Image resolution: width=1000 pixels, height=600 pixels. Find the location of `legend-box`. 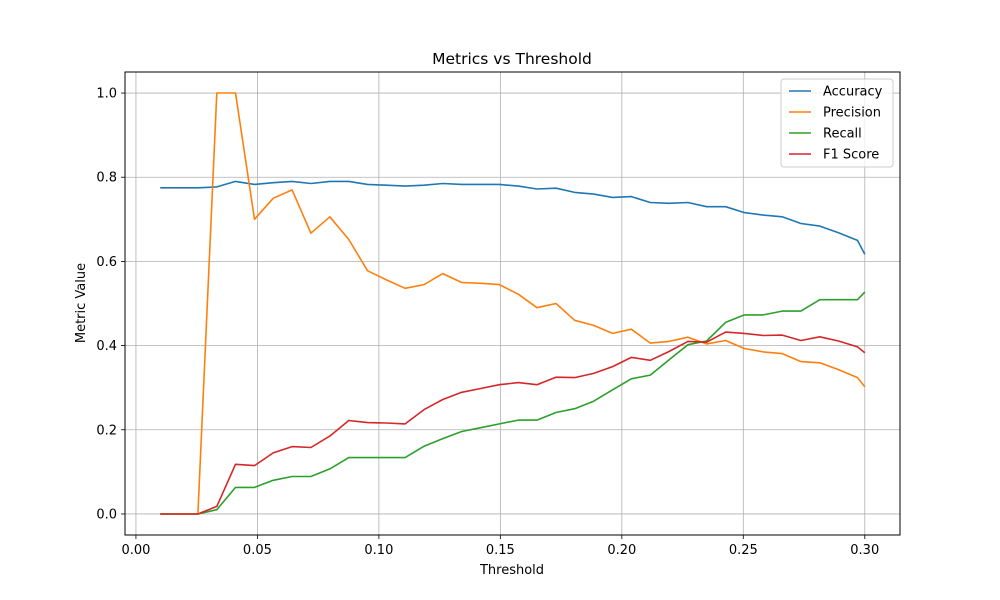

legend-box is located at coordinates (837, 123).